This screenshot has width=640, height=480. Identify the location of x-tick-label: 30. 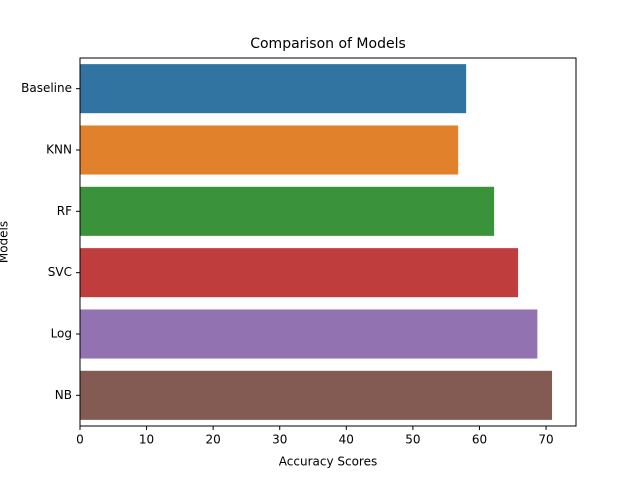
(279, 440).